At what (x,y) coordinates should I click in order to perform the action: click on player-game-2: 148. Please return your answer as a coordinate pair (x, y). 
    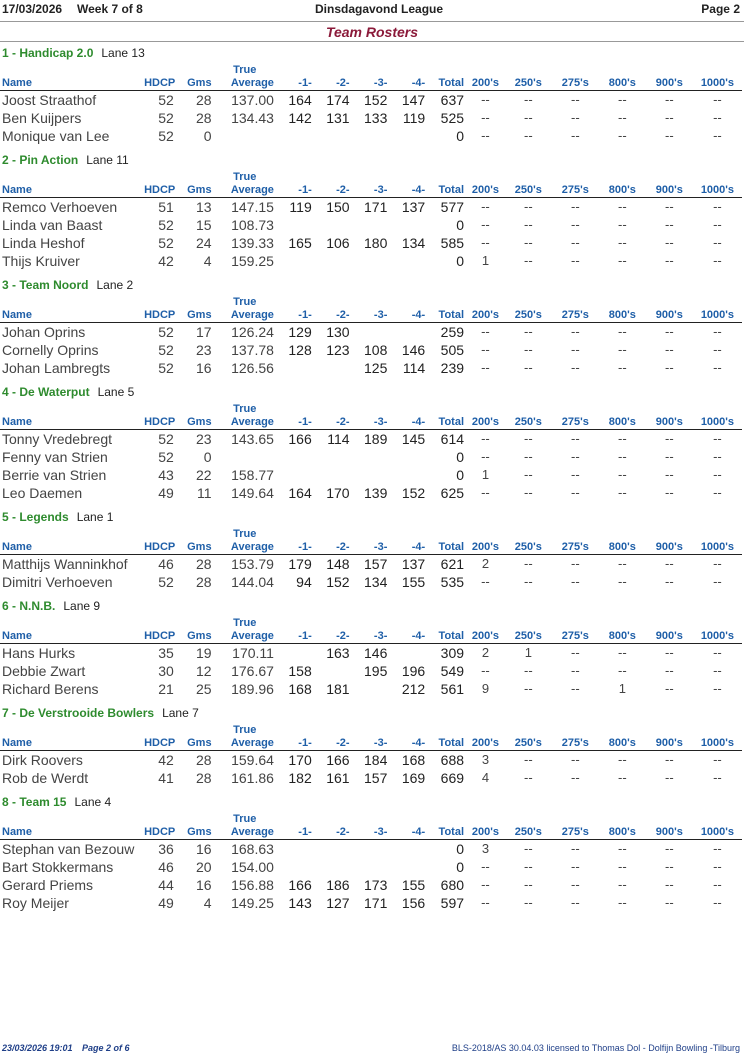
    Looking at the image, I should click on (338, 564).